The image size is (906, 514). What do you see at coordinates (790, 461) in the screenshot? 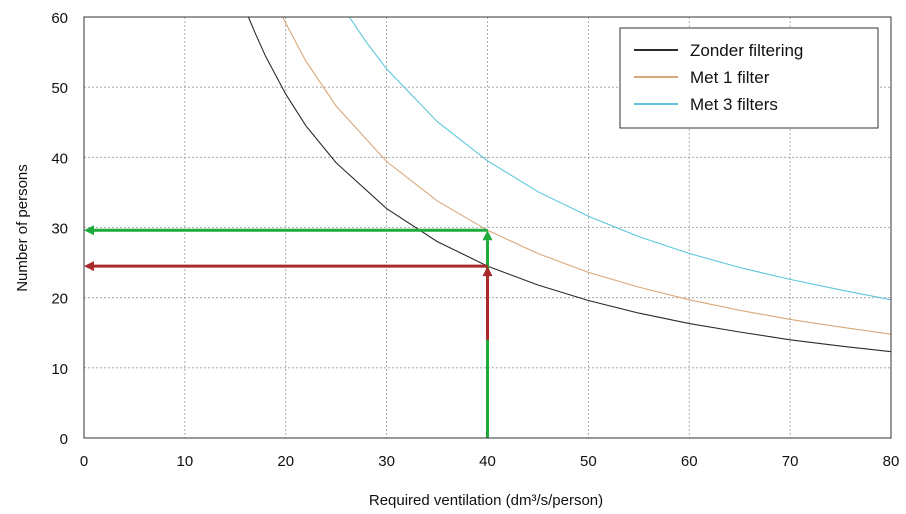
I see `x-tick-label: 70` at bounding box center [790, 461].